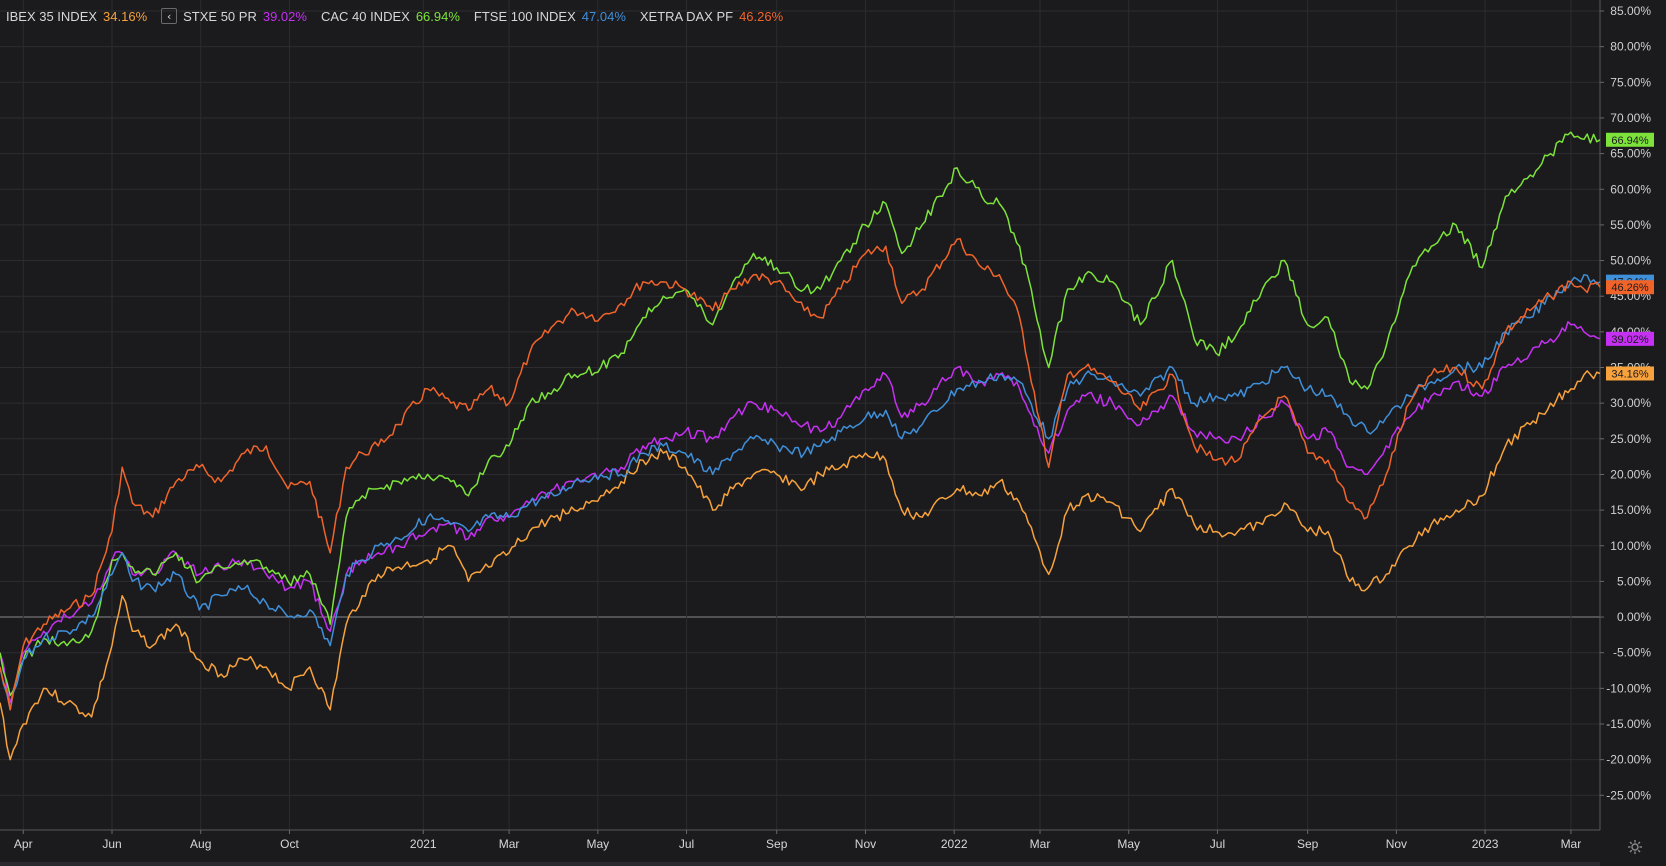  I want to click on y-tick-label: -15.00%, so click(1628, 724).